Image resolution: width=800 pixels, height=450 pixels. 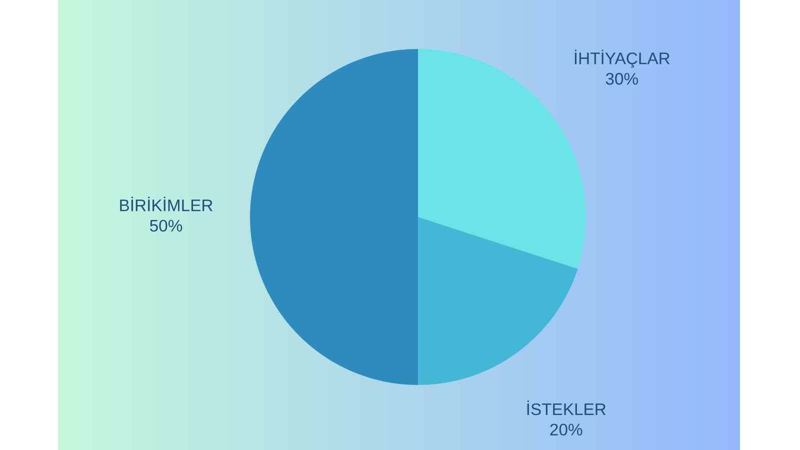 What do you see at coordinates (566, 430) in the screenshot?
I see `data-label: 20%` at bounding box center [566, 430].